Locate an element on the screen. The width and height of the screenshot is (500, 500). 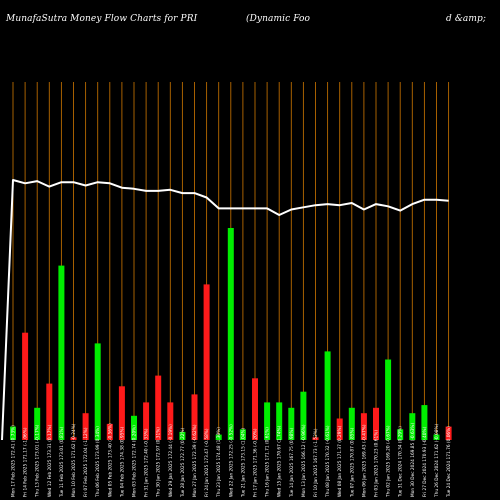
x-tick-label: Wed 15 Jan 2025 170.67 (1.74%) is located at coordinates (280, 461).